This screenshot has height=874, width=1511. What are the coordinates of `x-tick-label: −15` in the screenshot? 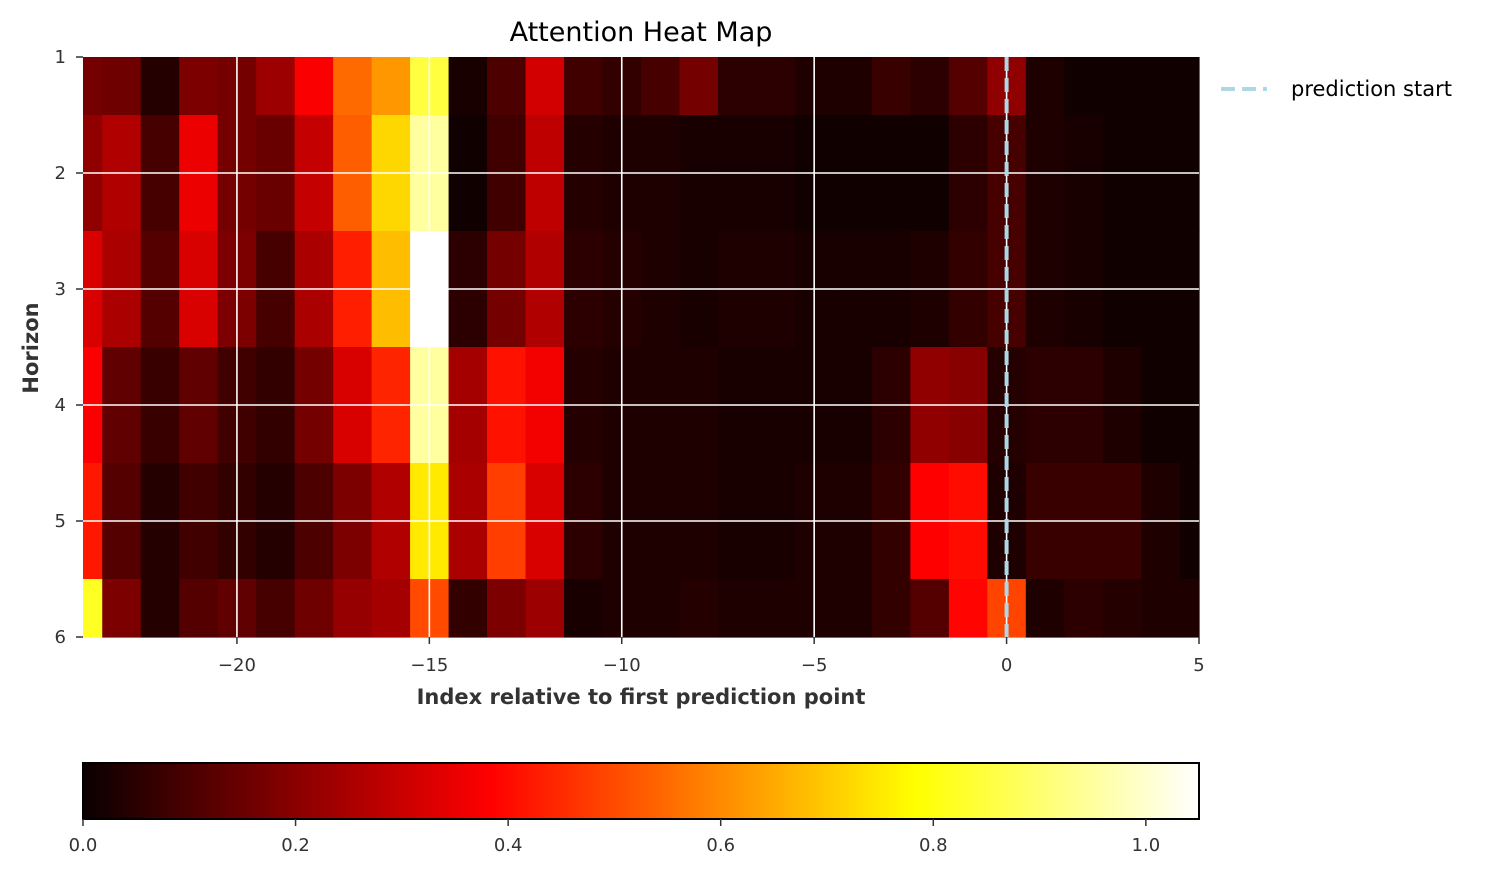 It's located at (429, 665).